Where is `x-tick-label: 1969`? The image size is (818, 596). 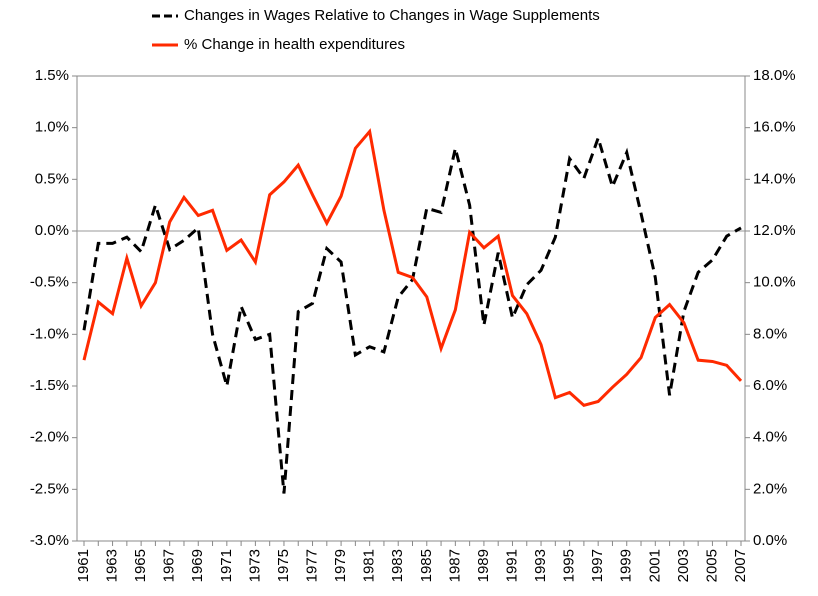 x-tick-label: 1969 is located at coordinates (197, 565).